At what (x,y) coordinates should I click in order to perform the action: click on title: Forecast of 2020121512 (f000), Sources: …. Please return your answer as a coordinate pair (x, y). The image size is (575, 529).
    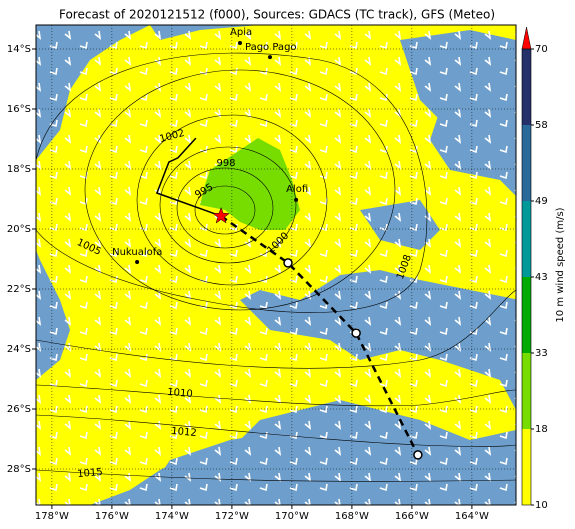
    Looking at the image, I should click on (277, 15).